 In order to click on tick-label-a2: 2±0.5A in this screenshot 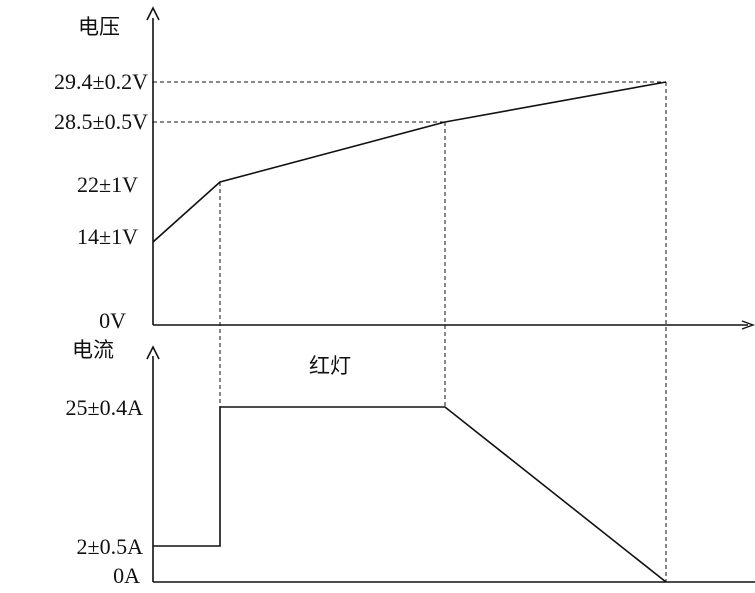, I will do `click(110, 546)`.